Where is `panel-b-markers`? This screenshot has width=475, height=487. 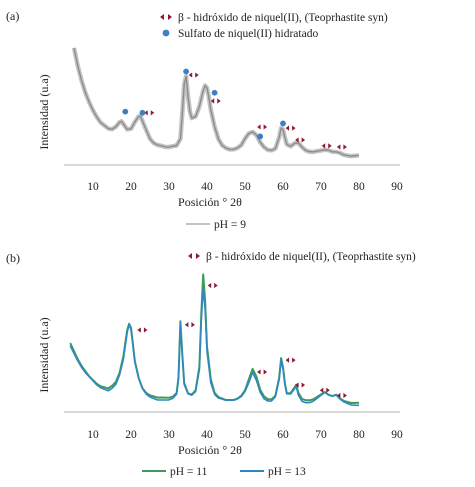
panel-b-markers is located at coordinates (242, 340).